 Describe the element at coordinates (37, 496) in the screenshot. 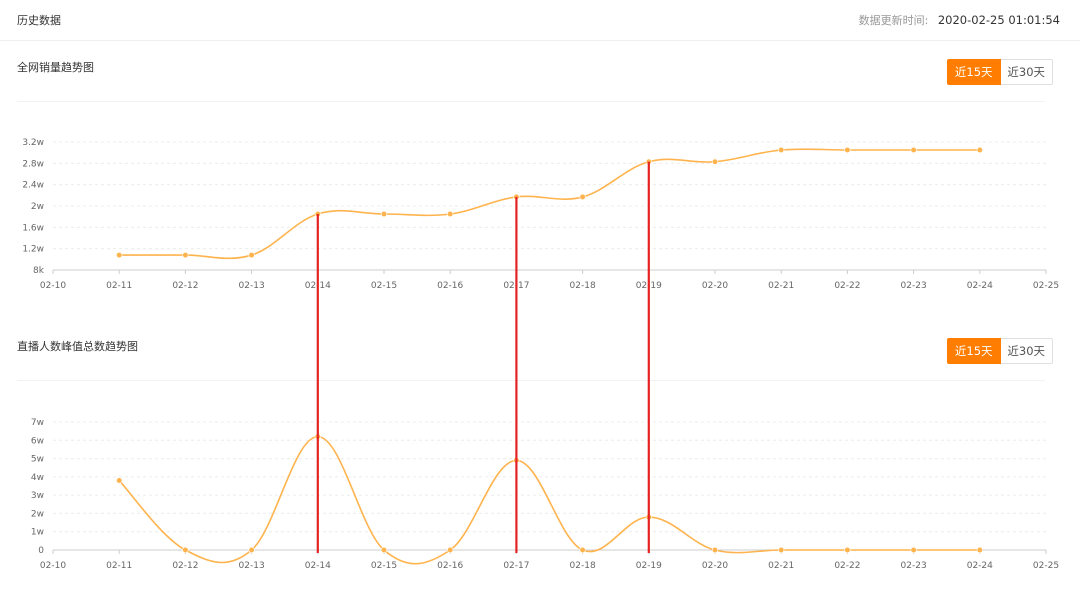

I see `y-tick-label: 3w` at that location.